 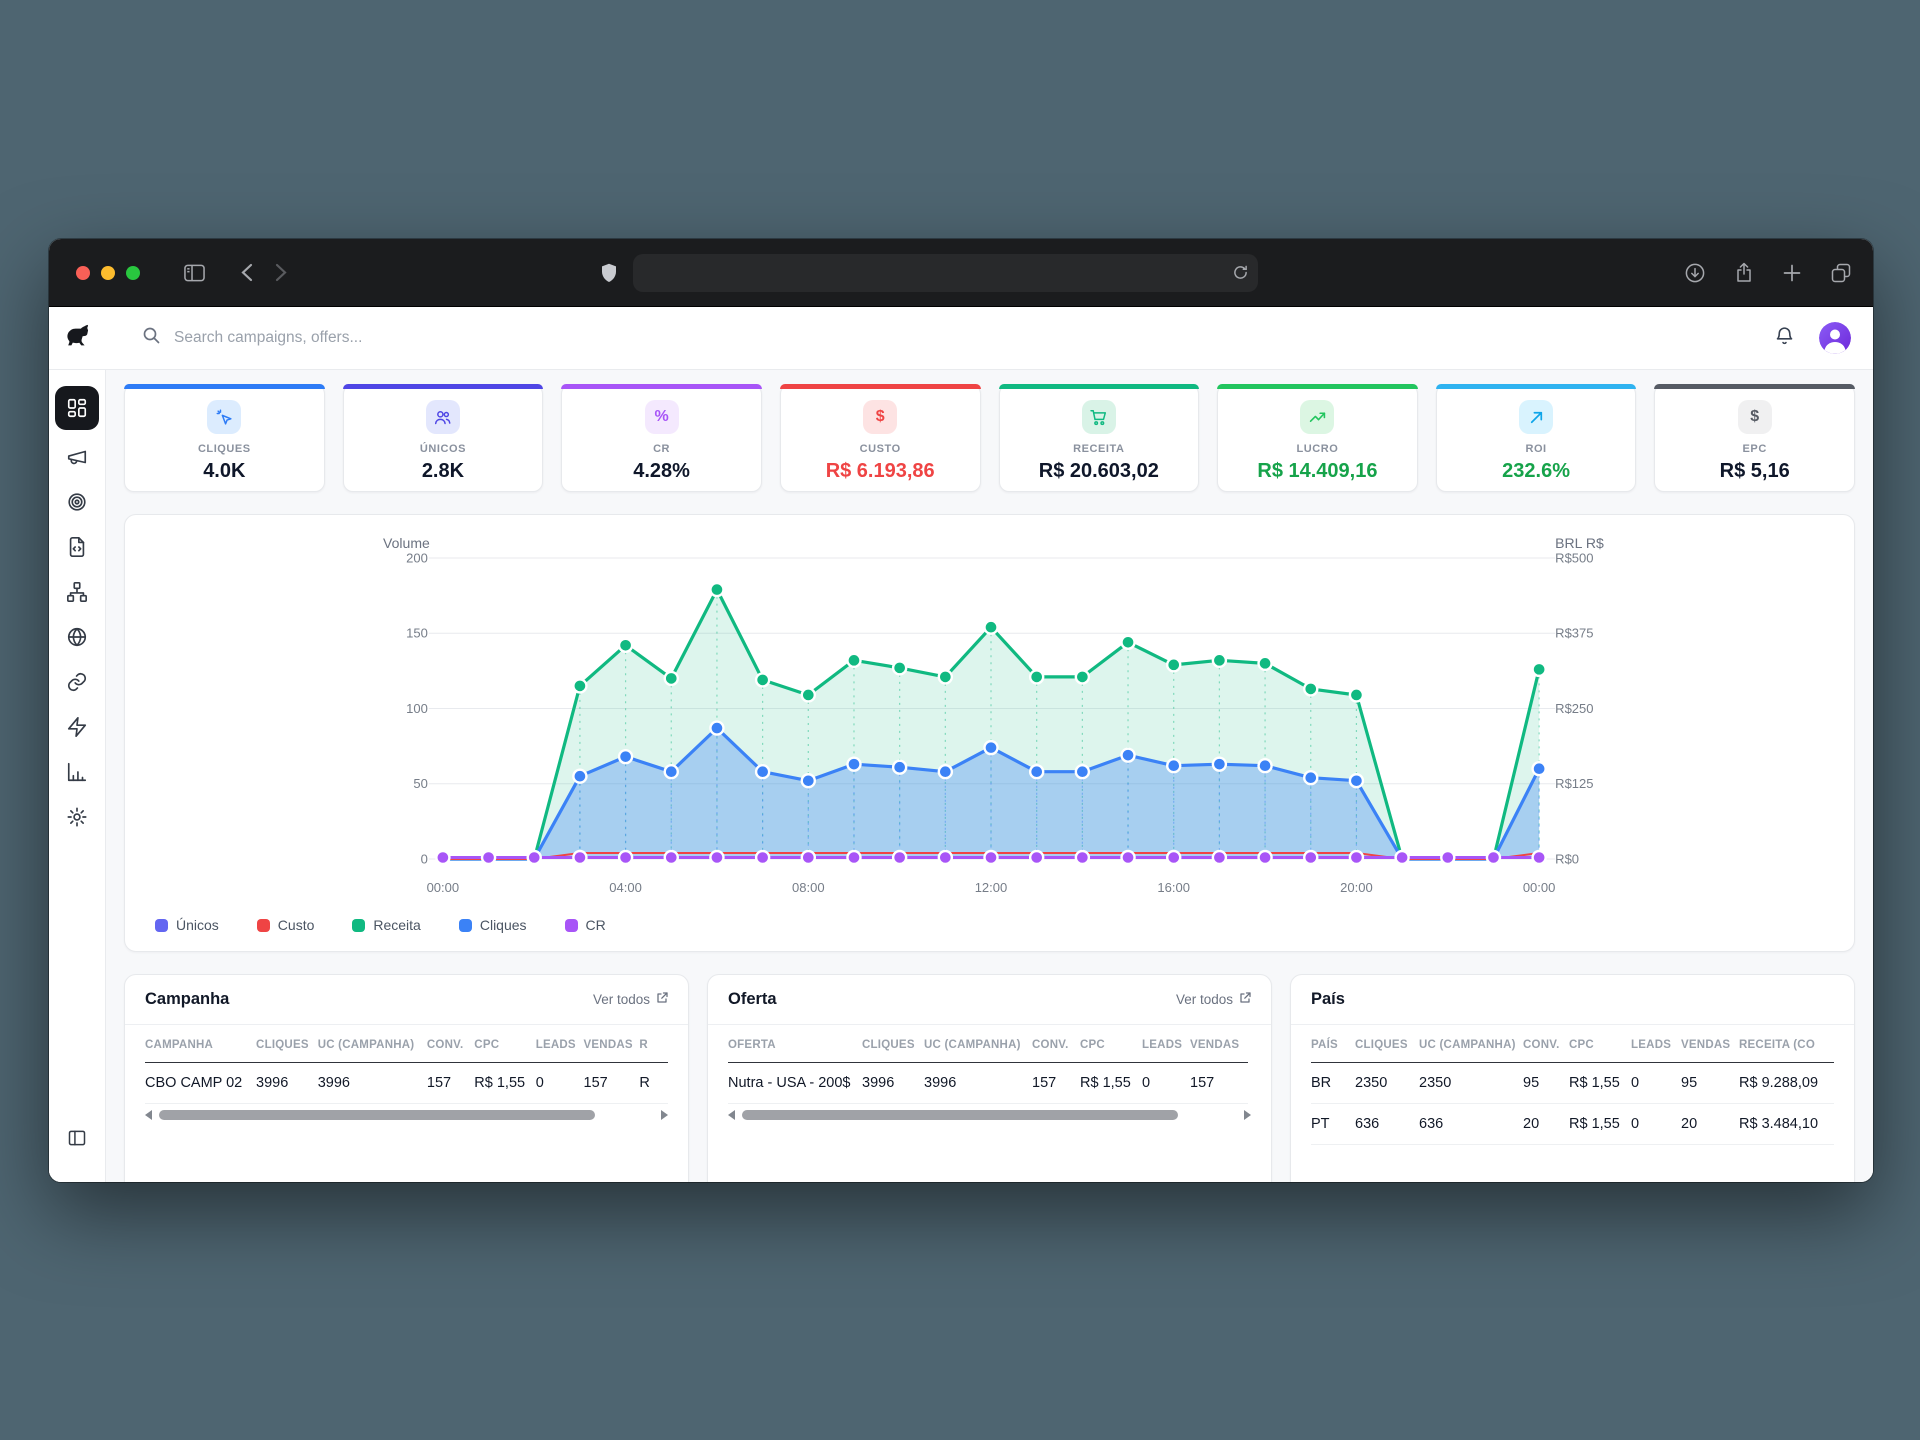 I want to click on panel-left-icon, so click(x=77, y=1138).